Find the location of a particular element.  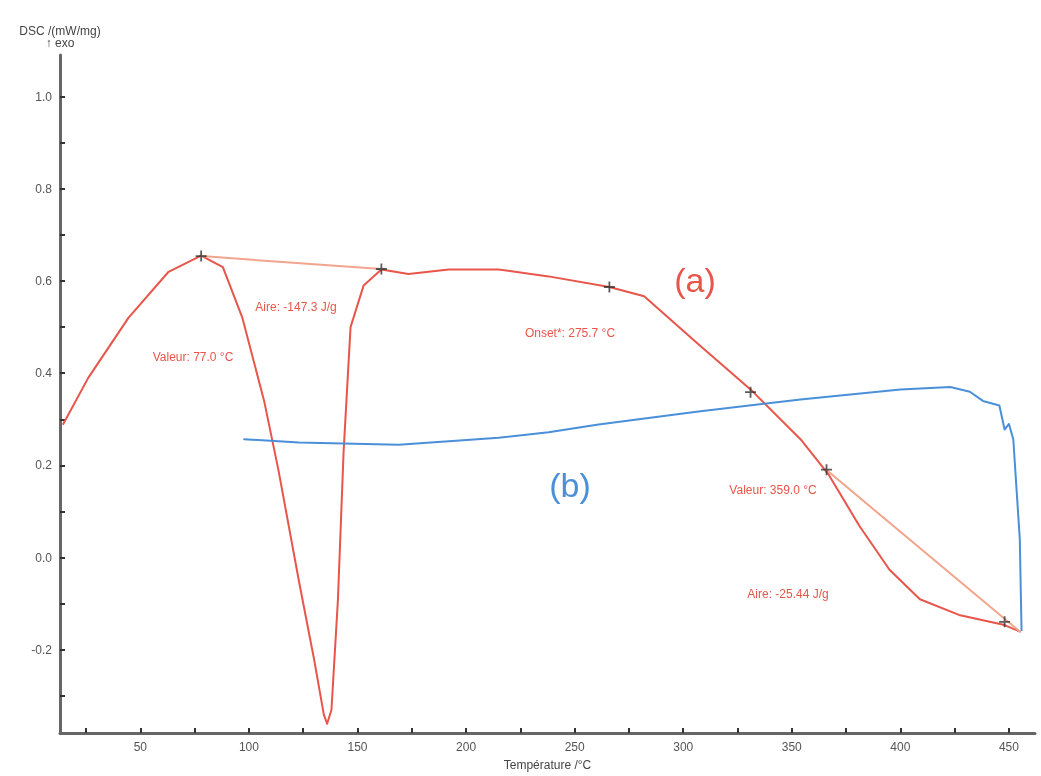

y-tick-label: 0.0 is located at coordinates (44, 557).